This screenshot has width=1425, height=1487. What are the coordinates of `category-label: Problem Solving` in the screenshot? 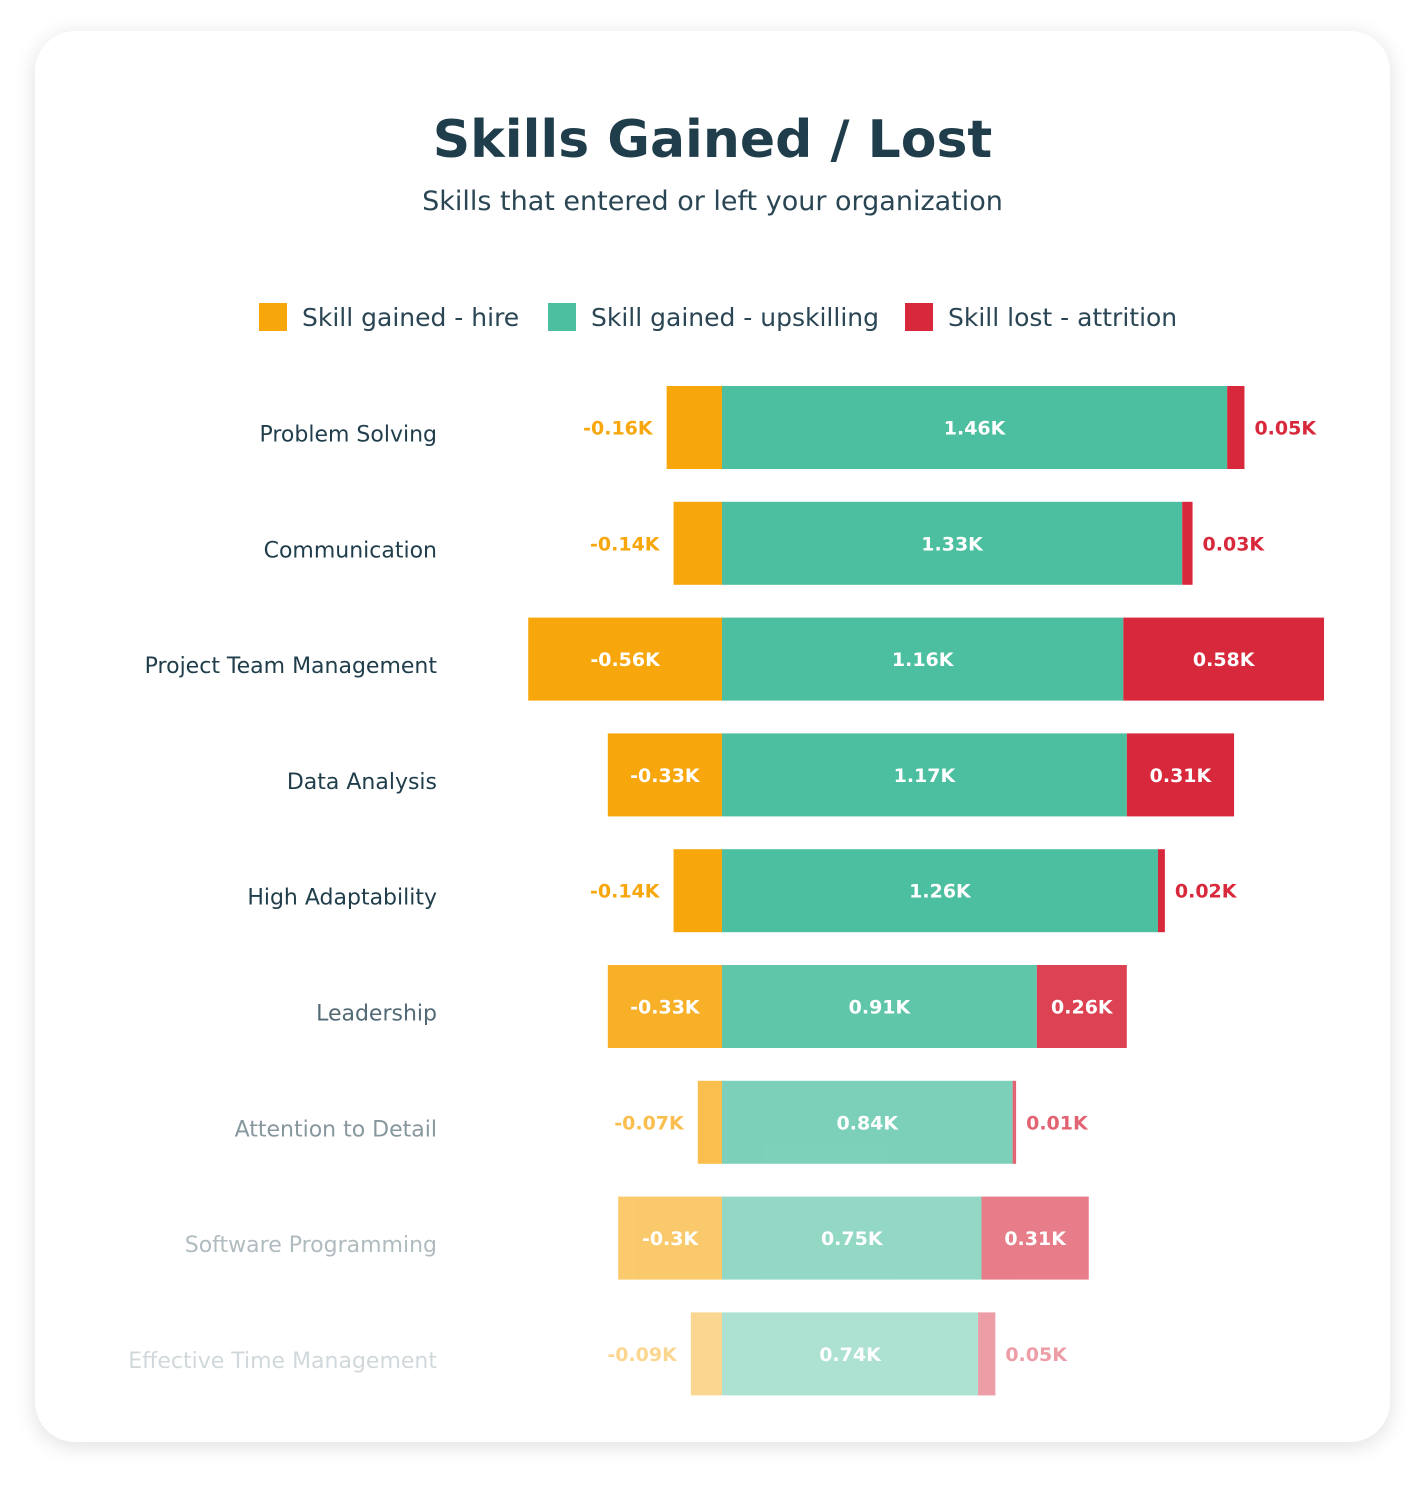 It's located at (348, 435).